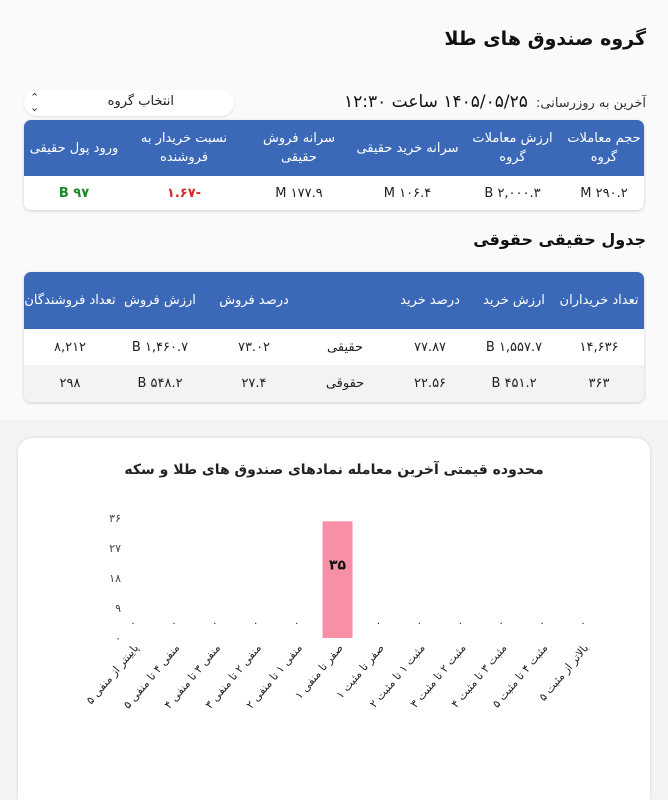 The width and height of the screenshot is (668, 800). I want to click on real-header-seller-count: تعداد فروشندگان, so click(70, 300).